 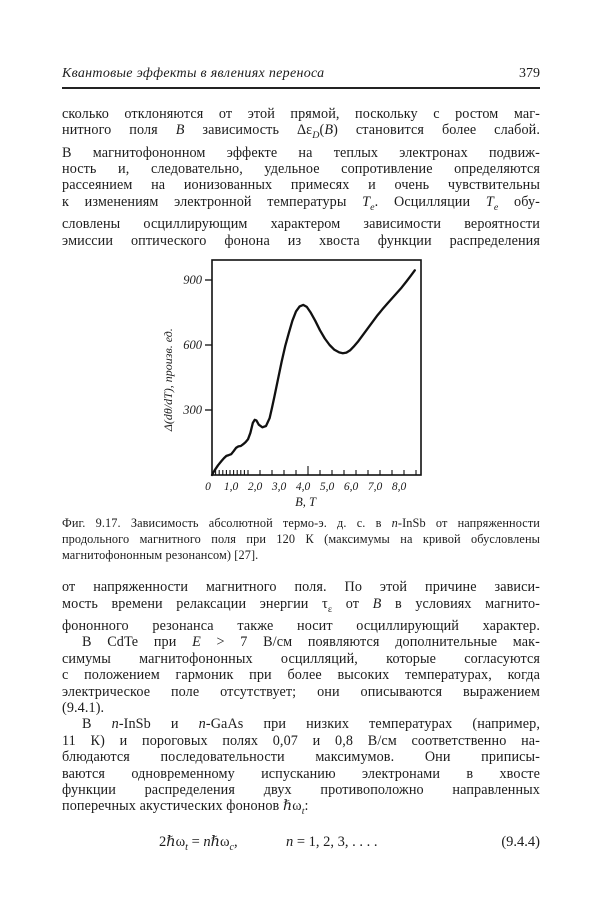 What do you see at coordinates (198, 843) in the screenshot?
I see `equation-lhs: 2ℏωt = nℏωc,` at bounding box center [198, 843].